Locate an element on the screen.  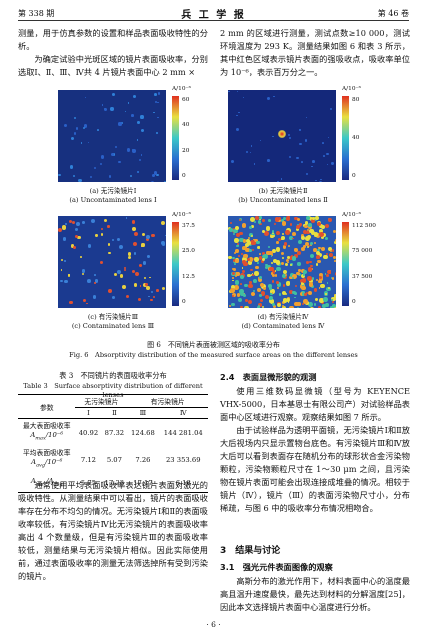
table-cell: 40.92 is located at coordinates (88, 432).